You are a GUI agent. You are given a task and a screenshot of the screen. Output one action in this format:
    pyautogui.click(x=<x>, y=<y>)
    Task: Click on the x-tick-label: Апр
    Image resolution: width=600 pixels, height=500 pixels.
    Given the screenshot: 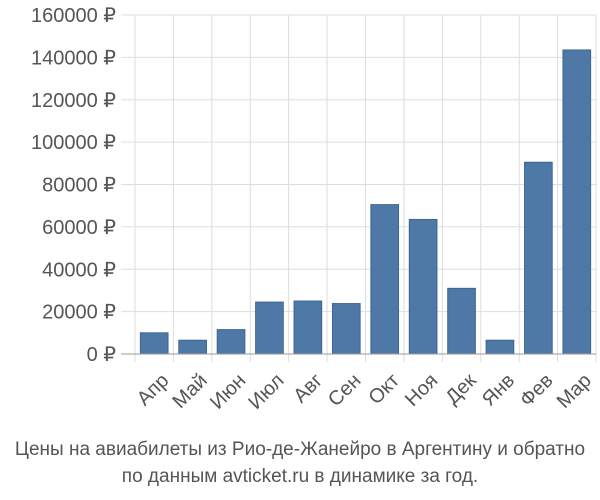 What is the action you would take?
    pyautogui.click(x=153, y=390)
    